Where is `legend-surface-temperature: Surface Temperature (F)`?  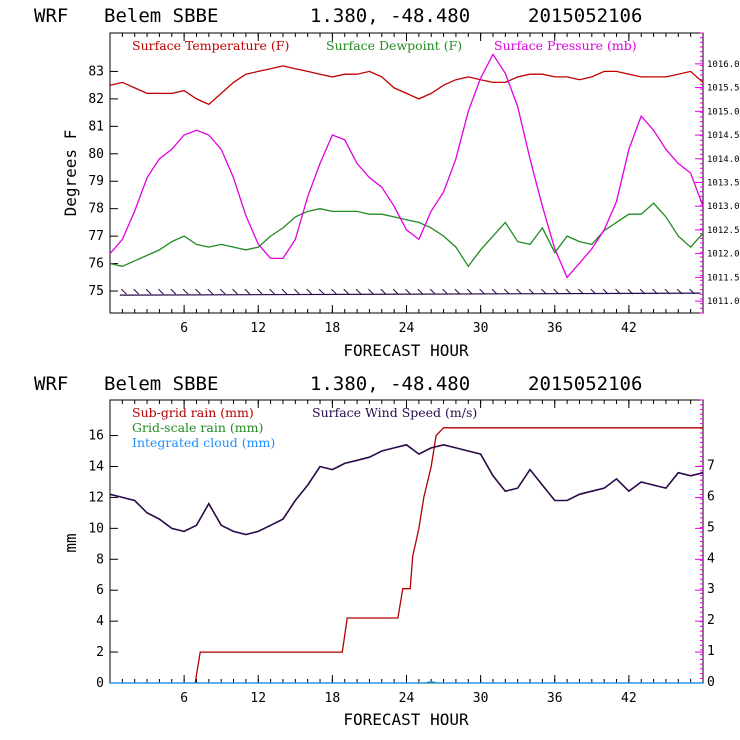
legend-surface-temperature: Surface Temperature (F) is located at coordinates (210, 45).